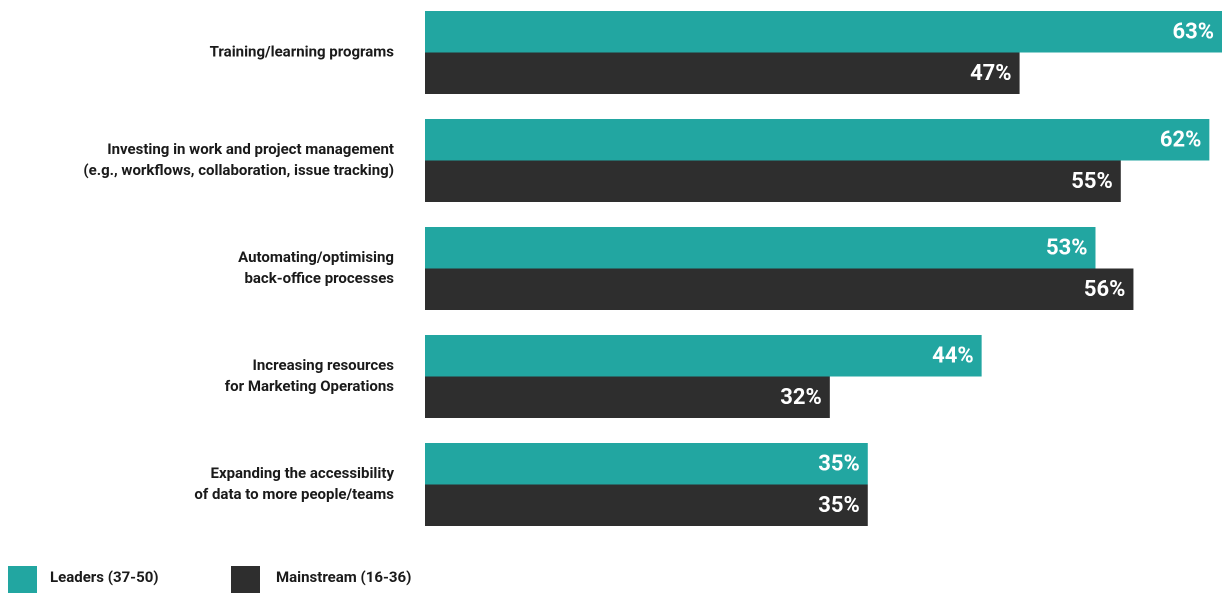 Image resolution: width=1229 pixels, height=593 pixels. Describe the element at coordinates (324, 365) in the screenshot. I see `category-label: Increasing resources` at that location.